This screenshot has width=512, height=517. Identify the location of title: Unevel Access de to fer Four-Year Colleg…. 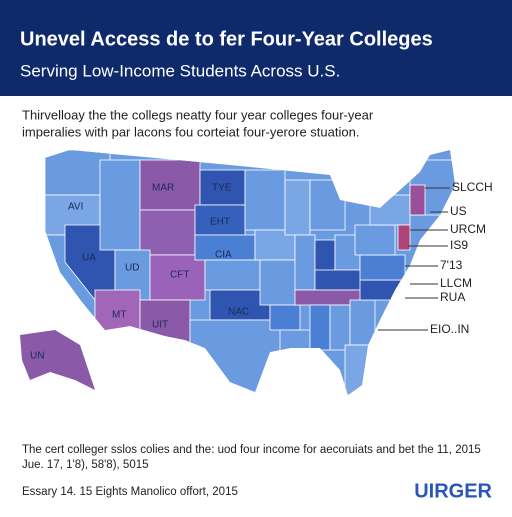
(226, 39).